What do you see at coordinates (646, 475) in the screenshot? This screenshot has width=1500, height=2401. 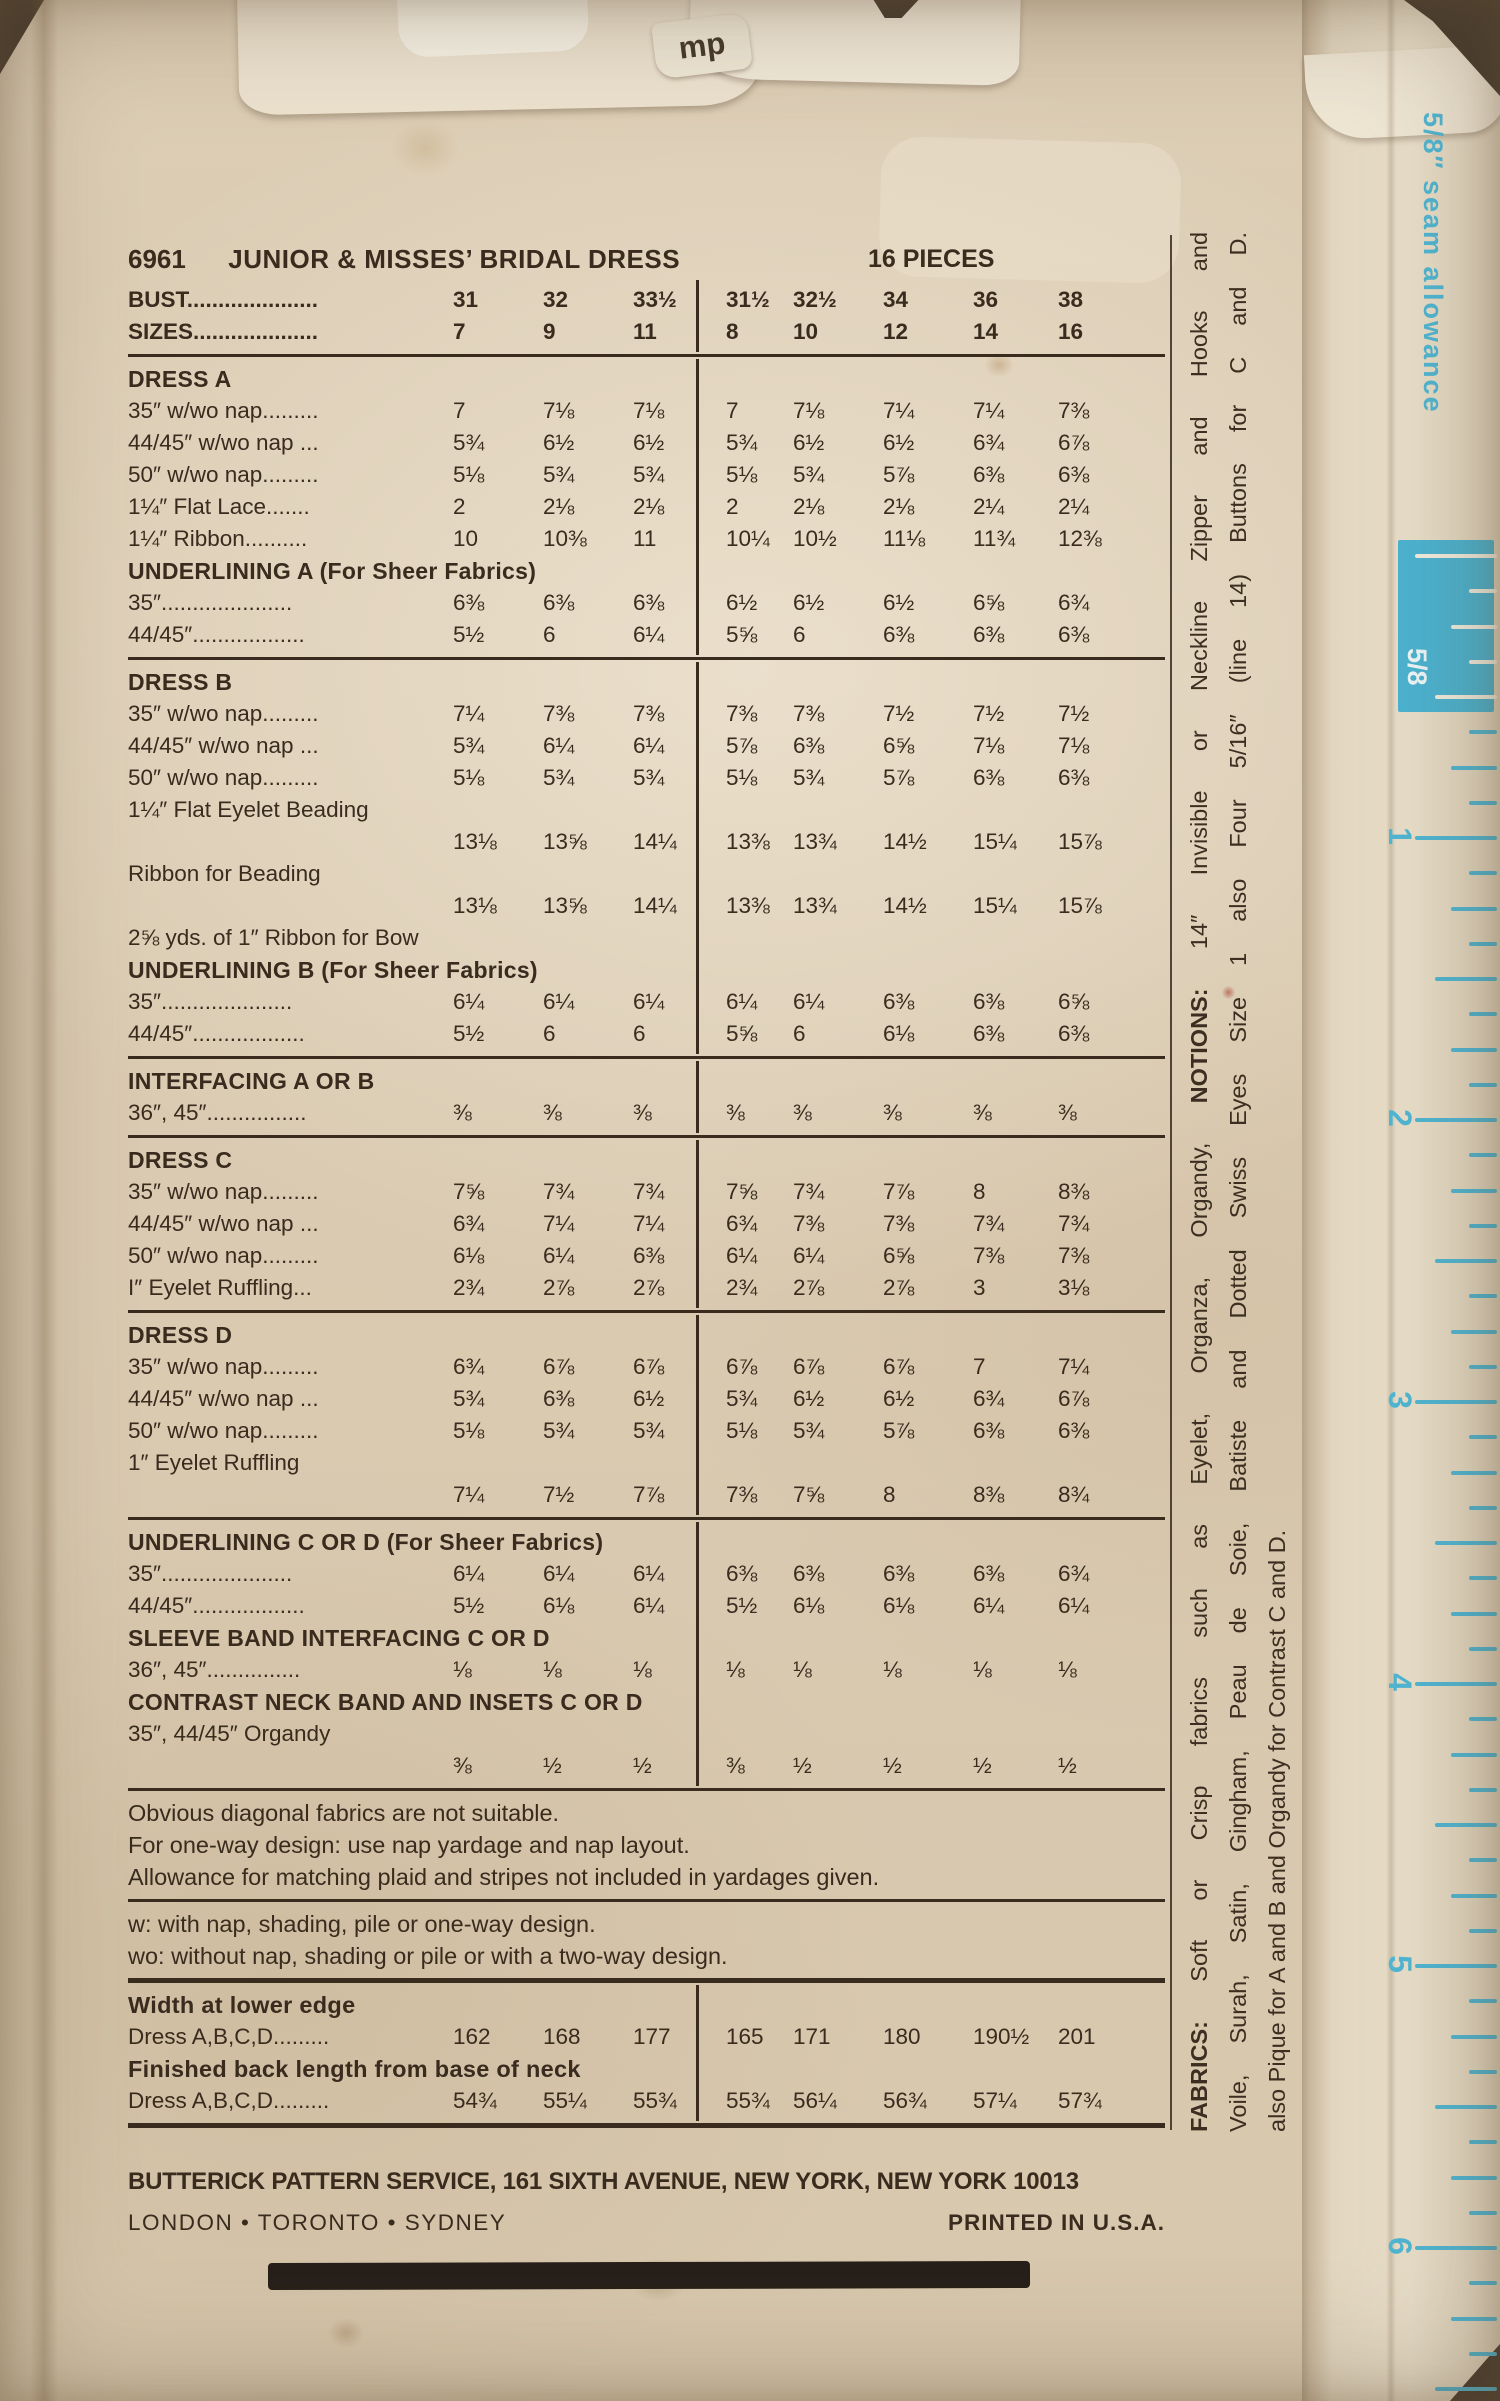 I see `table-row: 50″ w/wo nap......... 5⅛ 5¾ 5¾ 5⅛ 5¾ 5⅞ 6⅜ 6⅜` at bounding box center [646, 475].